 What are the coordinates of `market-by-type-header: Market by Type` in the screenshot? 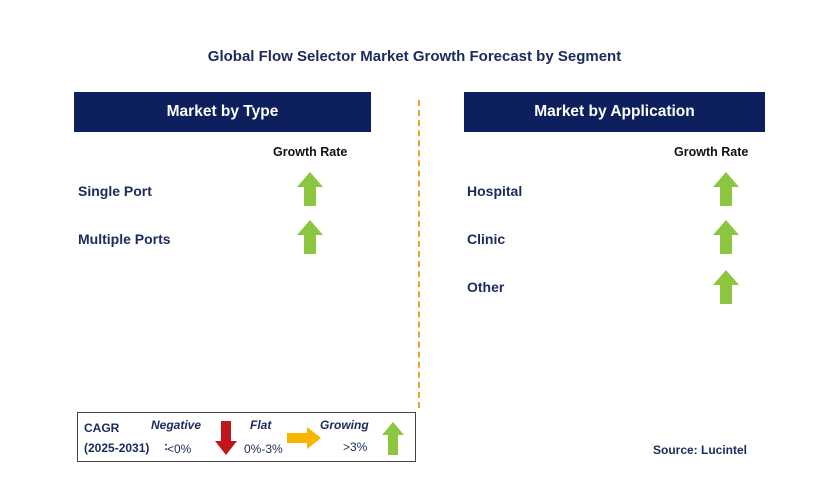 It's located at (222, 112).